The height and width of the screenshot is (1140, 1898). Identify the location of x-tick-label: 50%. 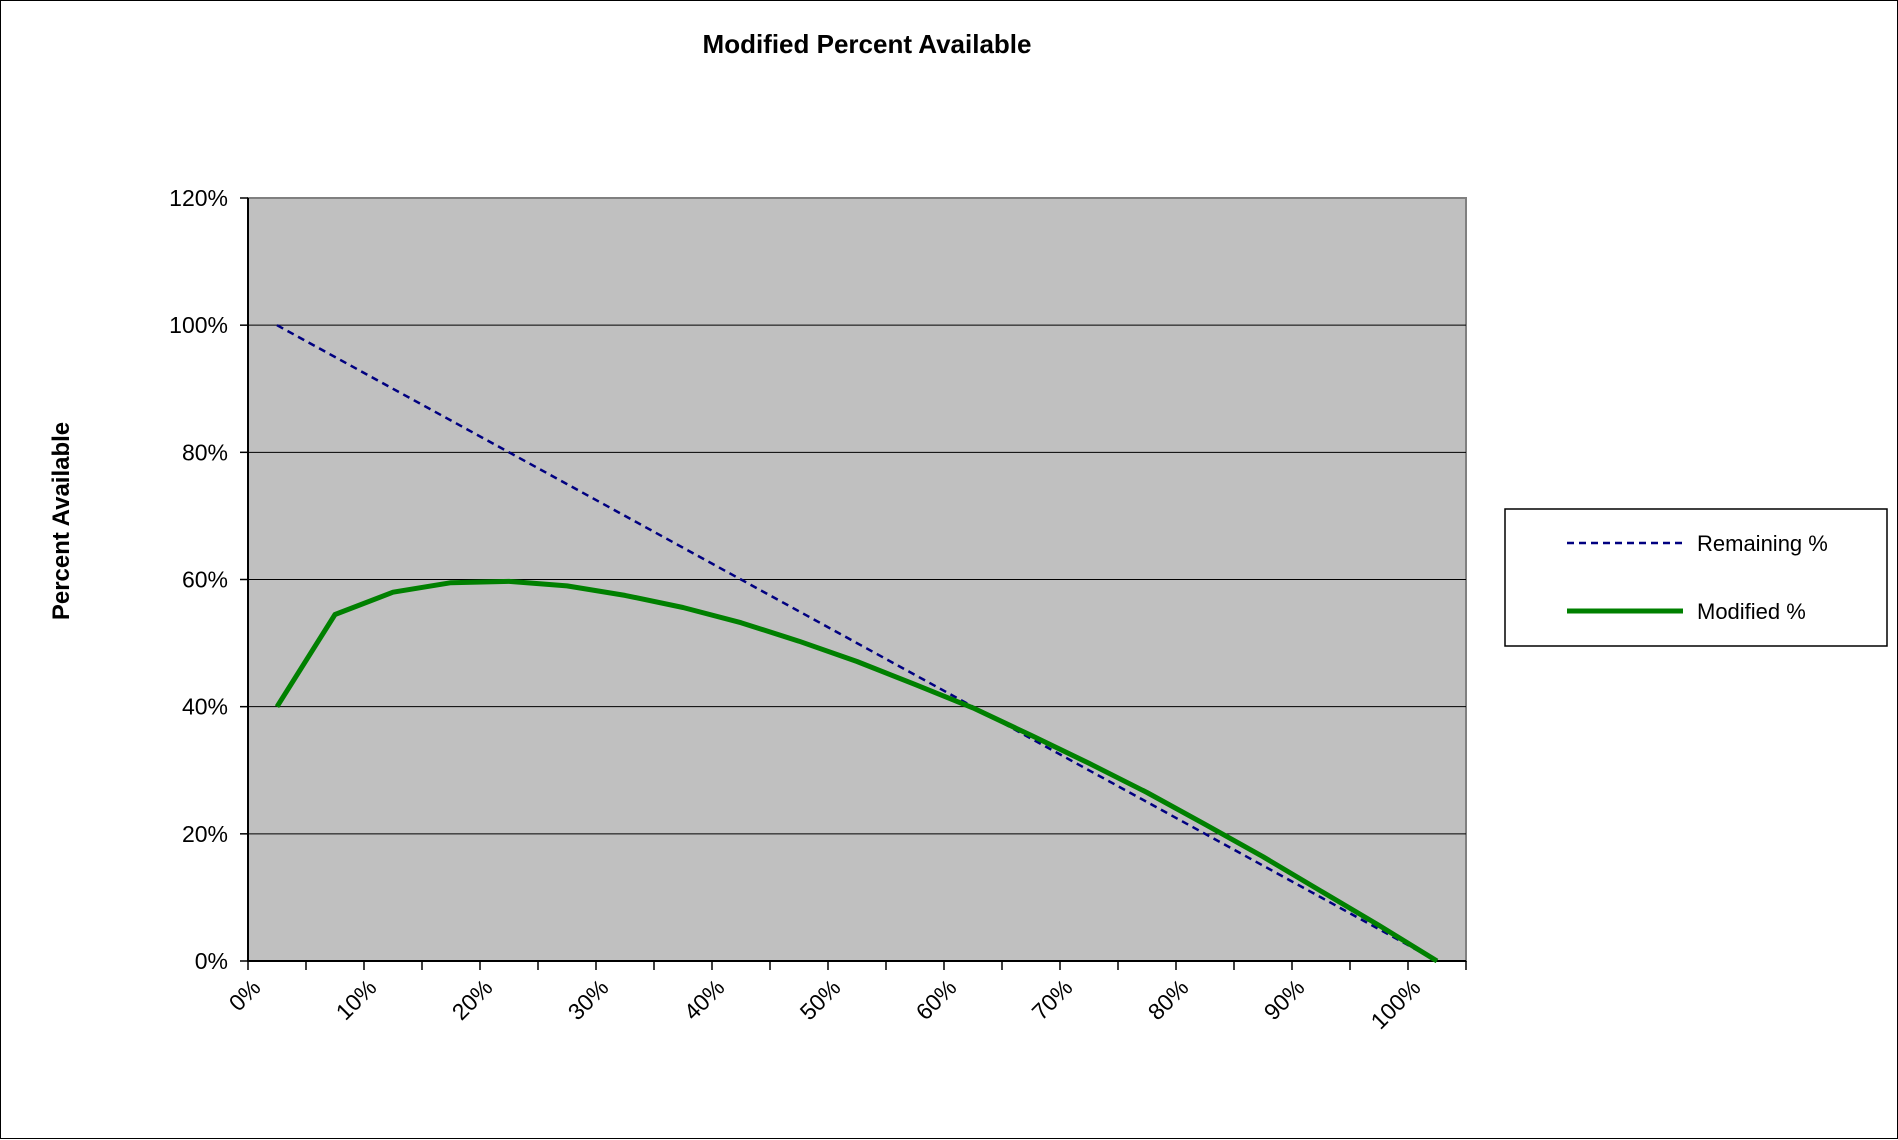
(820, 999).